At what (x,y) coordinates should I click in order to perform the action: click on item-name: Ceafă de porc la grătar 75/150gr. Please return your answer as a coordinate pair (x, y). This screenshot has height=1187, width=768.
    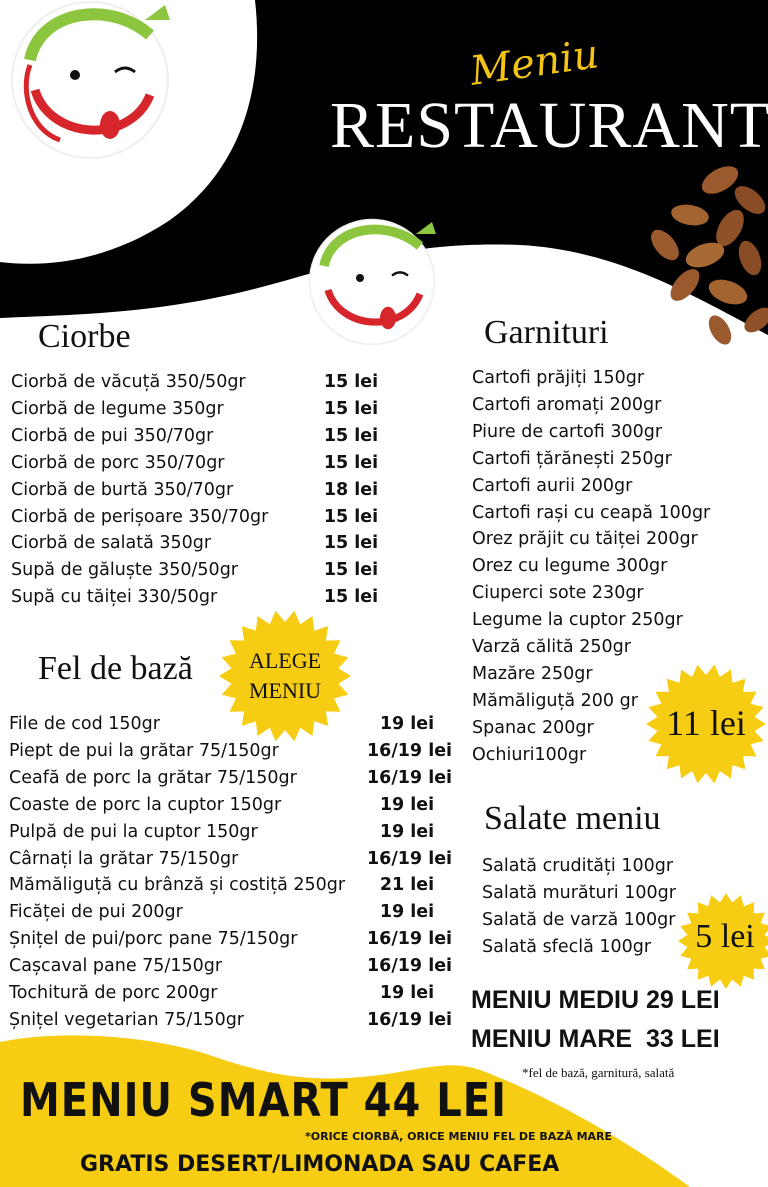
    Looking at the image, I should click on (153, 777).